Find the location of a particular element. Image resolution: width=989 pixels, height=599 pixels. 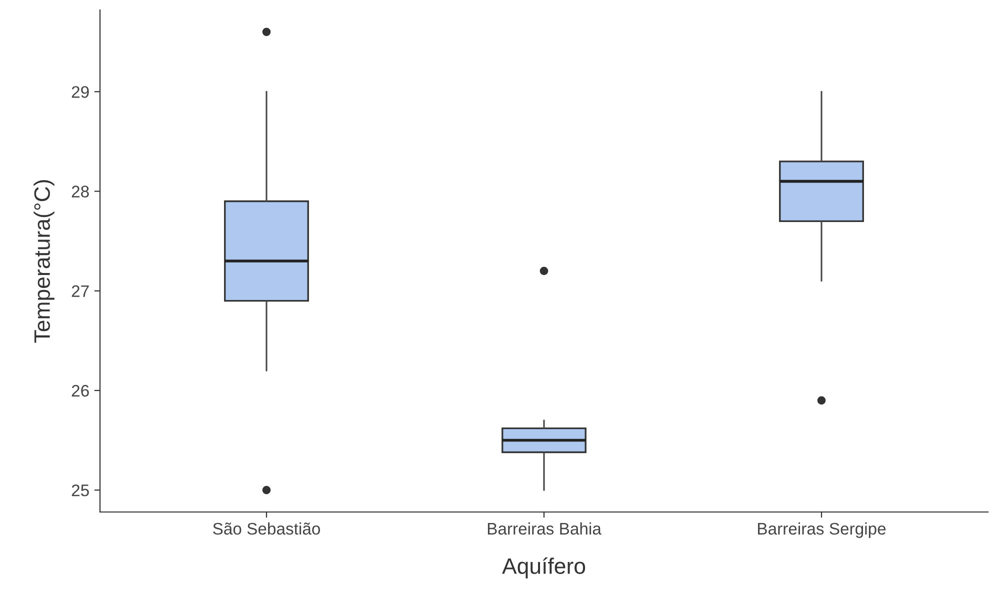

y-tick-label: 28 is located at coordinates (80, 192).